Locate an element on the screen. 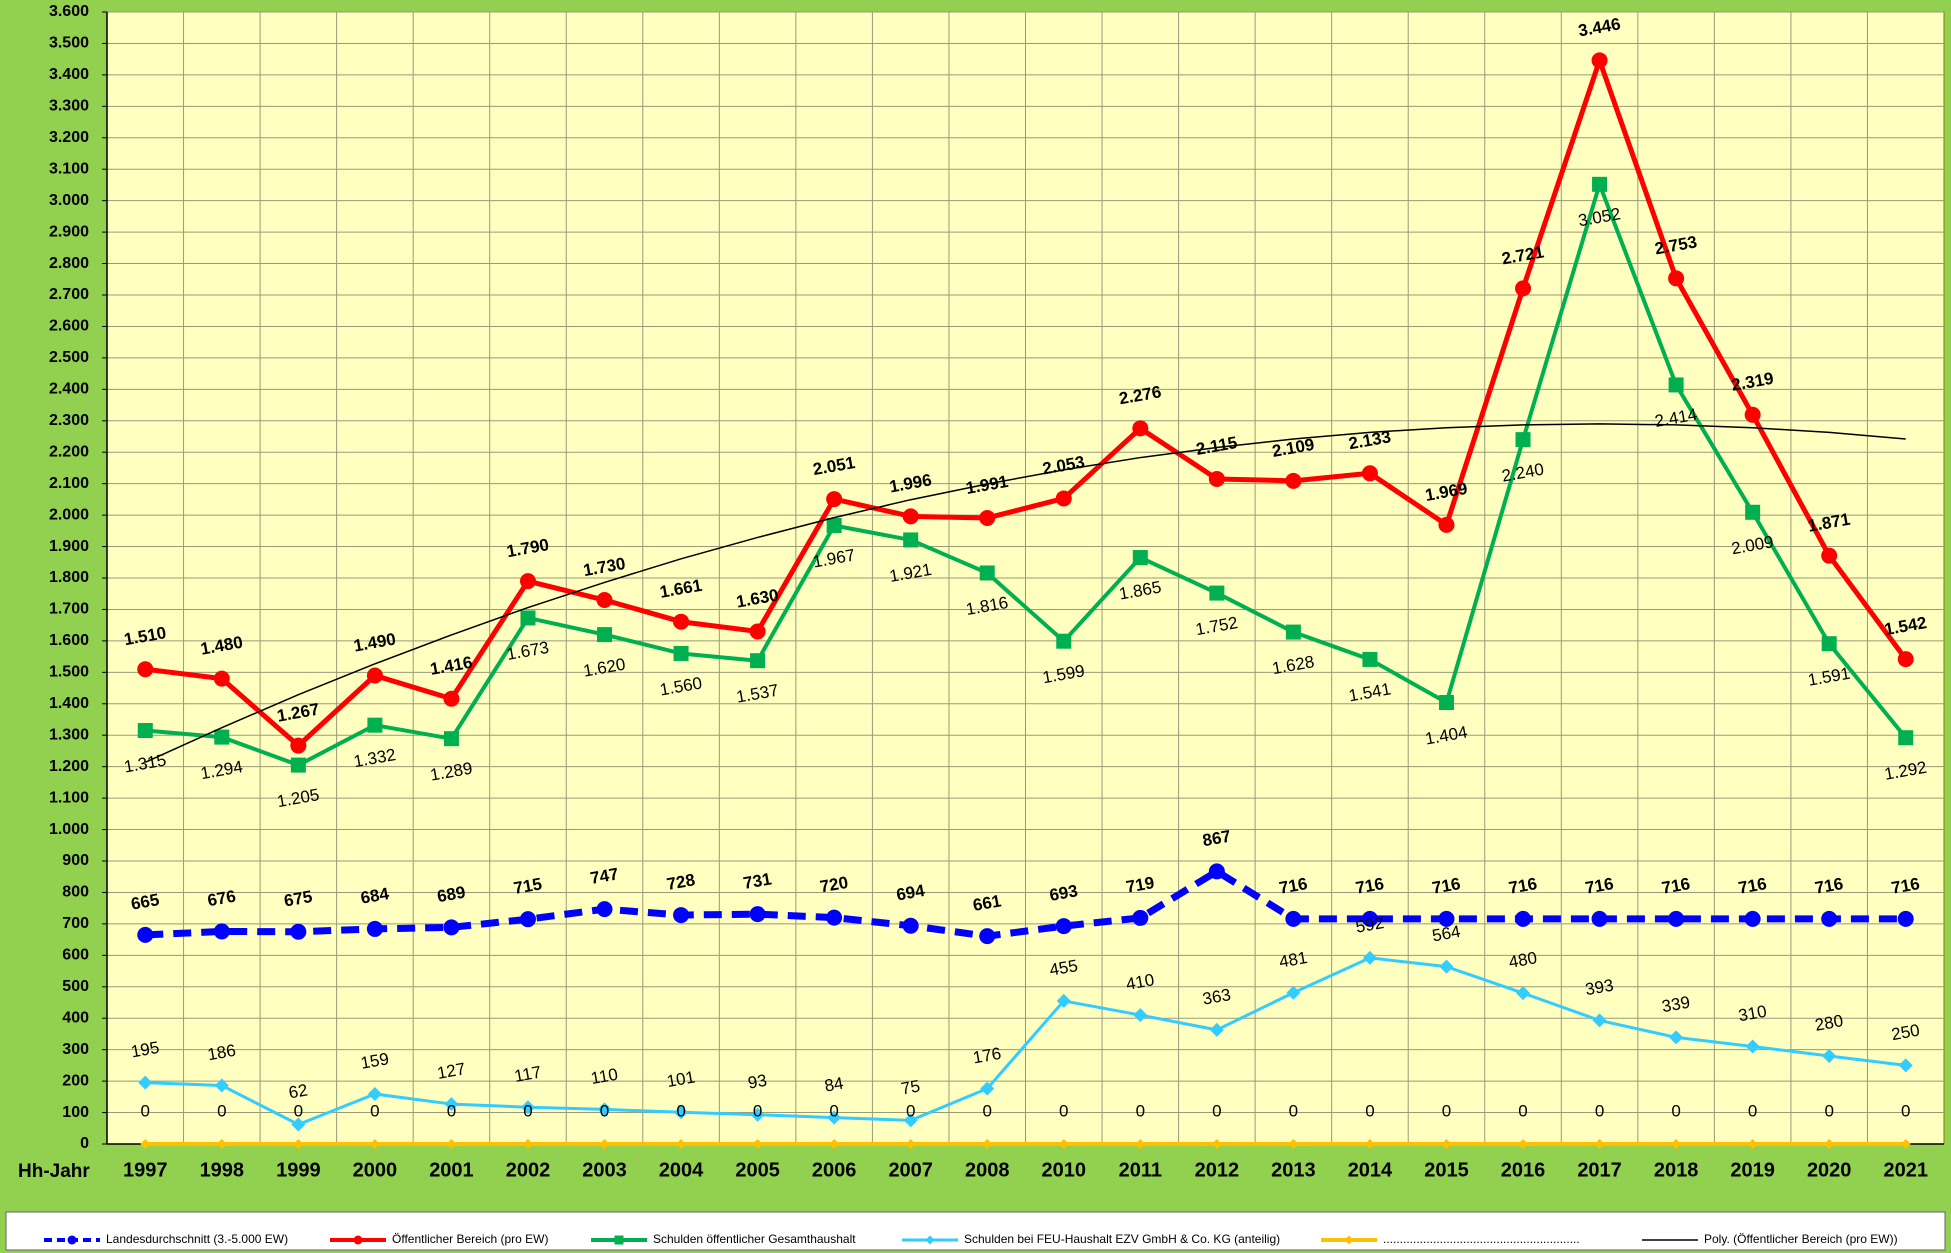 This screenshot has height=1253, width=1951. x-tick-label: 1998 is located at coordinates (222, 1170).